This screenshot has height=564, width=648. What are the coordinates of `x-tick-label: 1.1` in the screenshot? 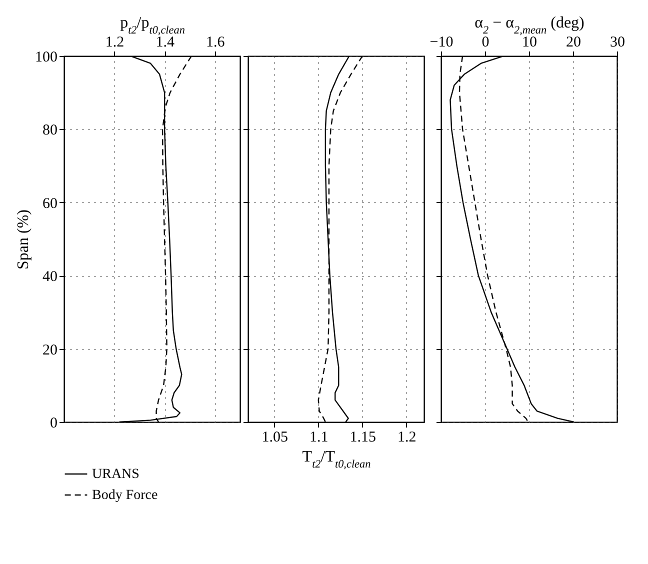 It's located at (319, 438).